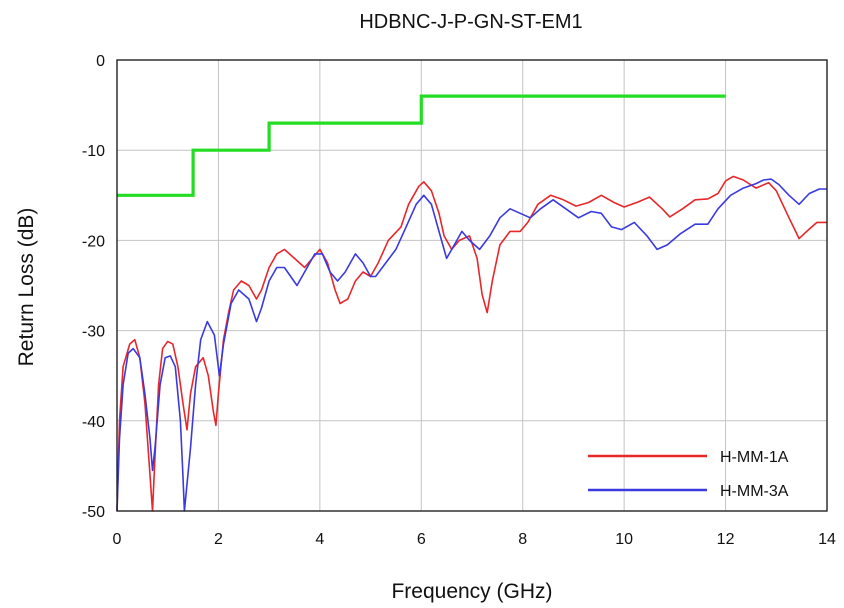  I want to click on y-tick-label: 0, so click(100, 61).